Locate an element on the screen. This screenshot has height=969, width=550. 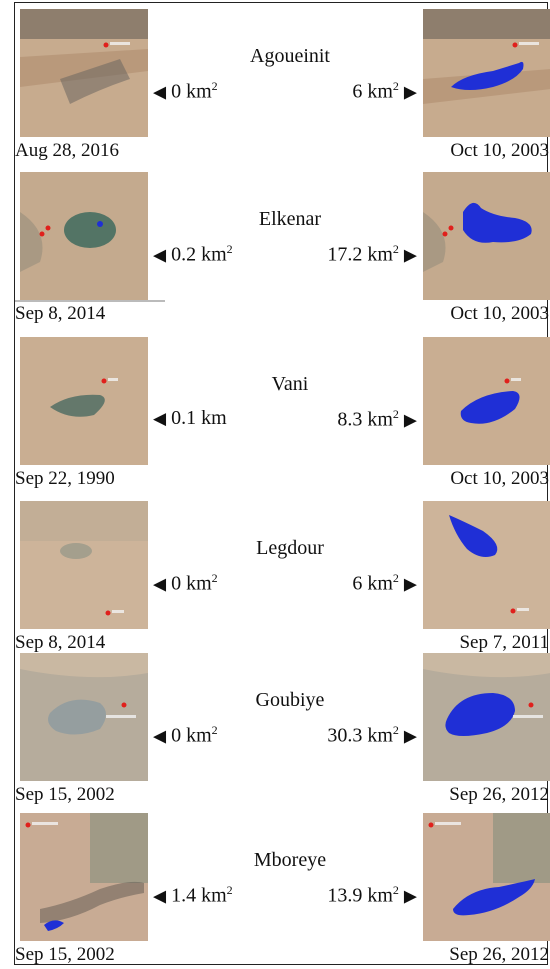
divider is located at coordinates (90, 301).